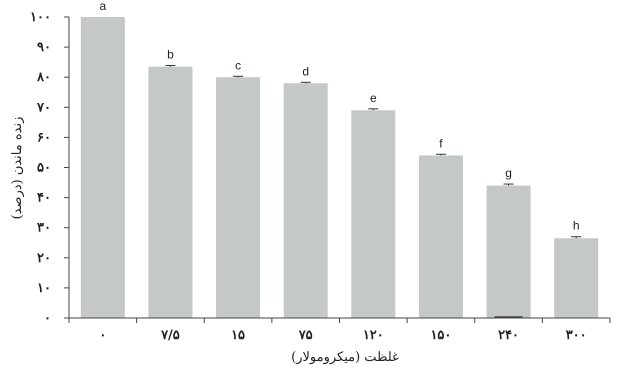 The image size is (617, 372). Describe the element at coordinates (44, 47) in the screenshot. I see `y-tick-label-9: ۹۰` at that location.